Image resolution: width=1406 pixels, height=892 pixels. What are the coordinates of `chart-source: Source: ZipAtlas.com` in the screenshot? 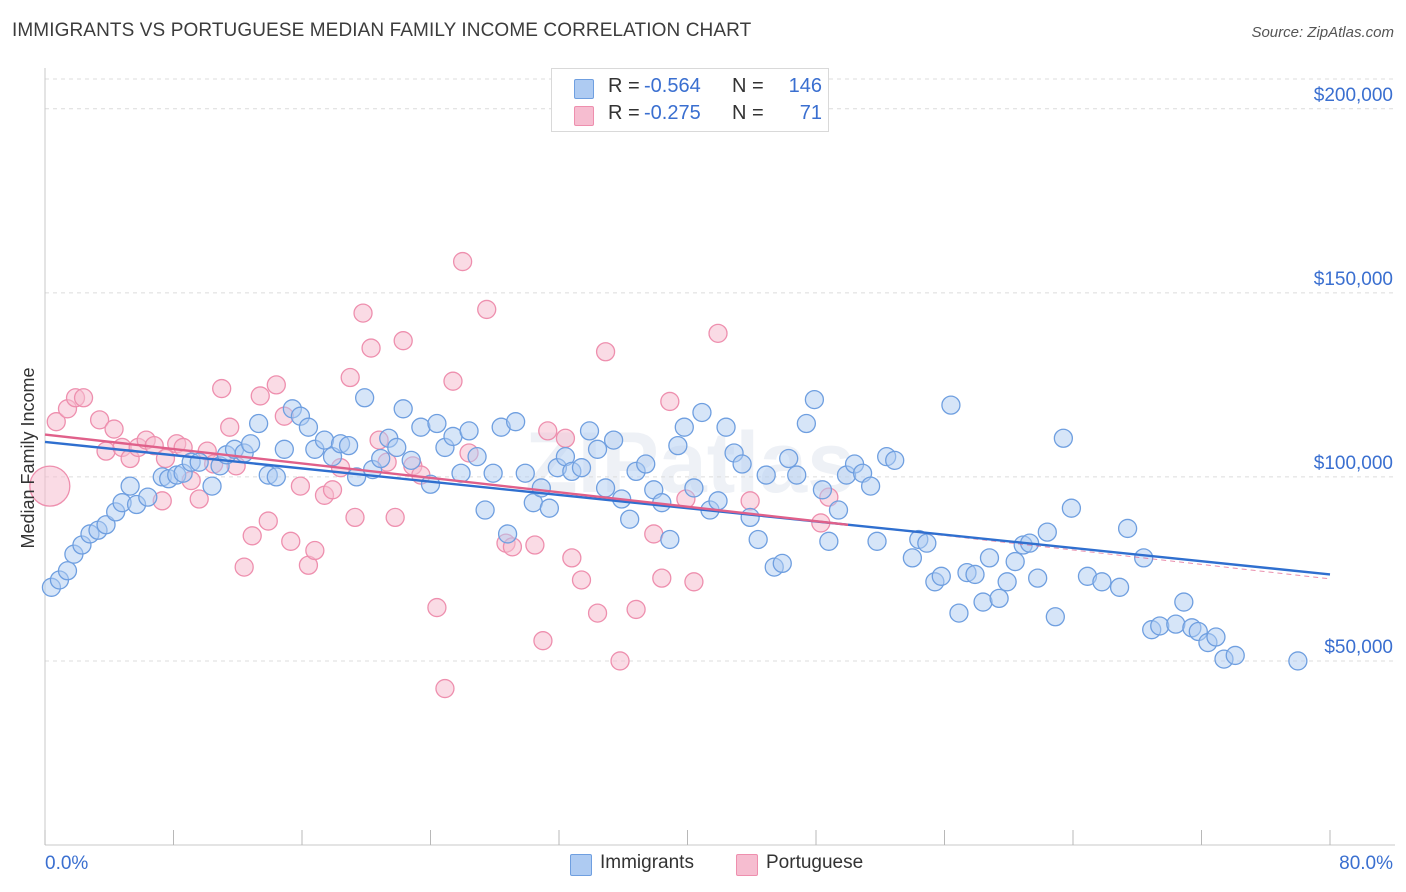 It's located at (1322, 32).